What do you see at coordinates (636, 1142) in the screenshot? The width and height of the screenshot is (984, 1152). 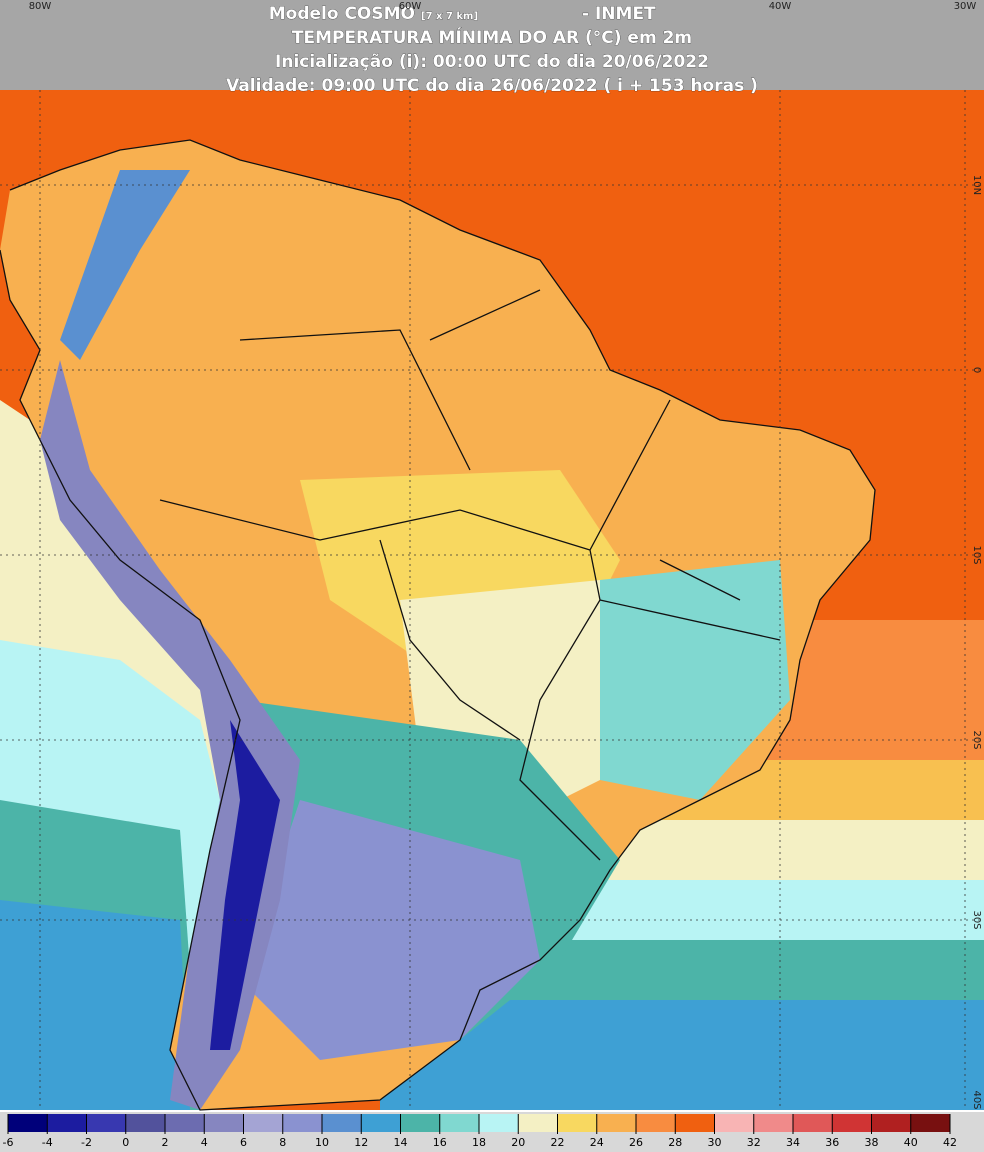 I see `colorbar-label: 26` at bounding box center [636, 1142].